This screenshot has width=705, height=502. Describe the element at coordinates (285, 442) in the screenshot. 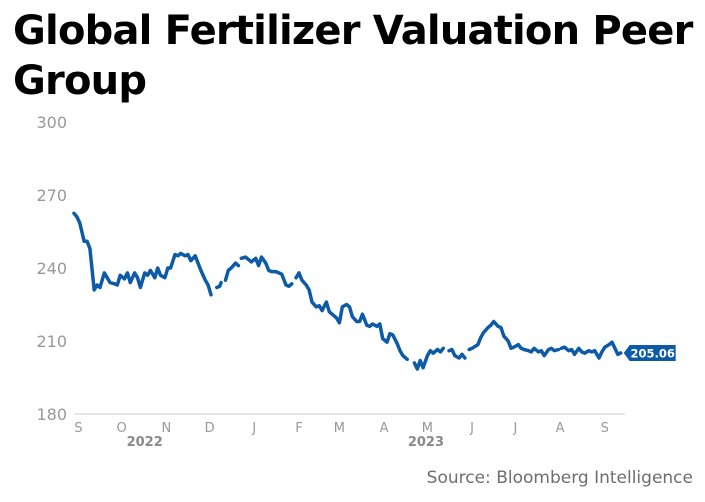

I see `year-labels: 2022 2023` at that location.